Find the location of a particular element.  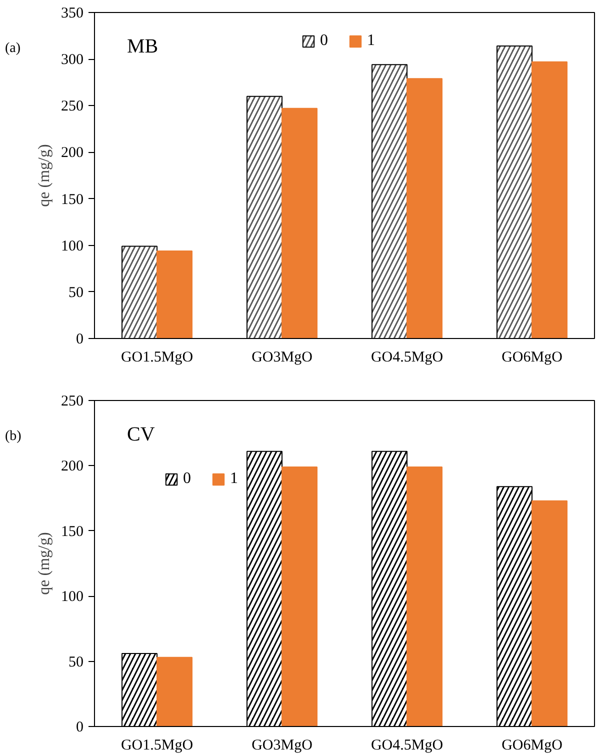

annotation: MB is located at coordinates (142, 47).